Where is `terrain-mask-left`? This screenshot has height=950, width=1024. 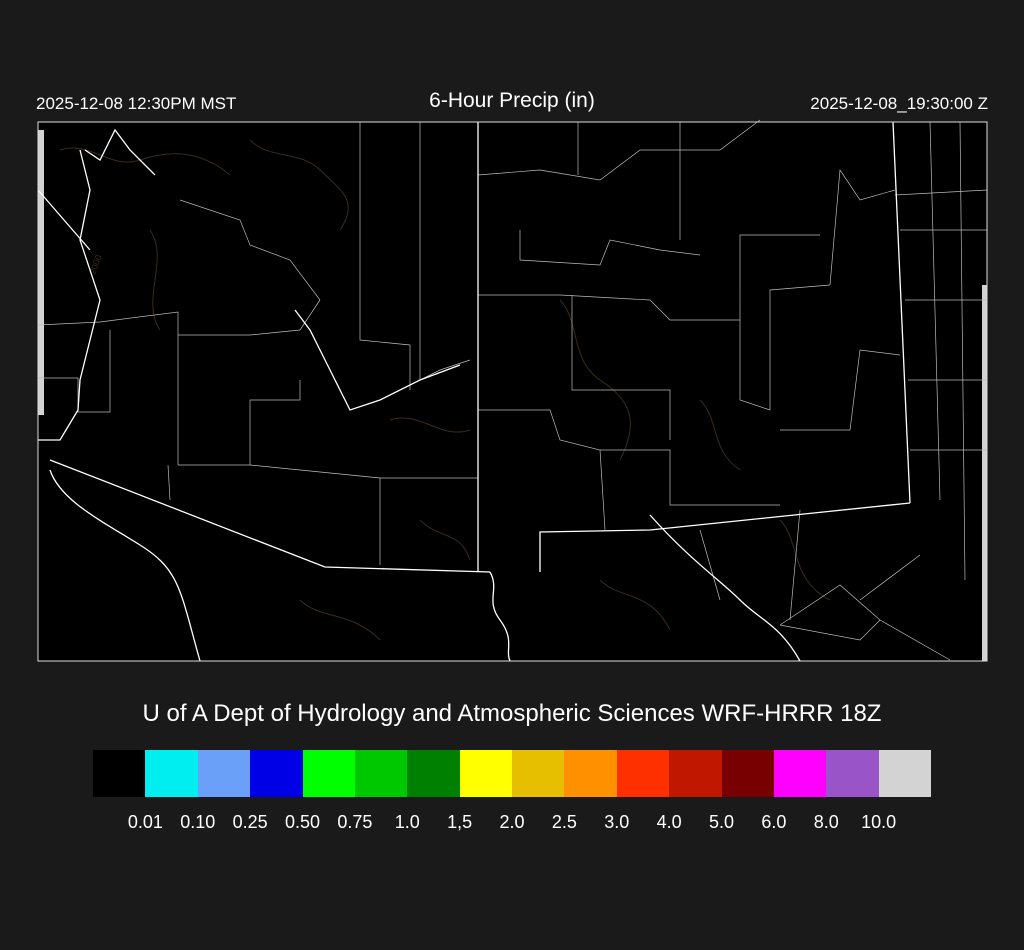
terrain-mask-left is located at coordinates (41, 272).